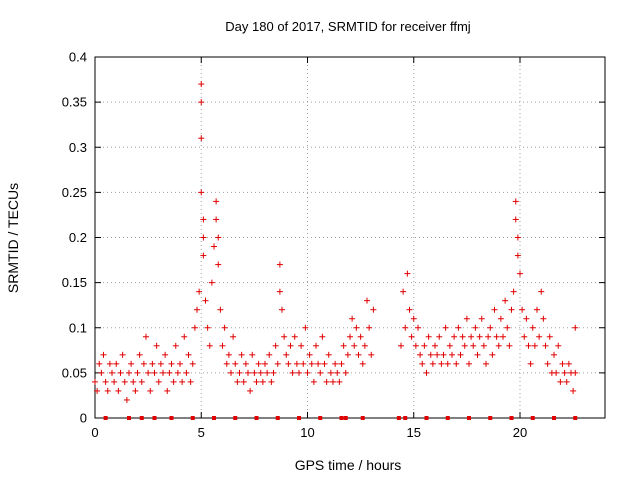  Describe the element at coordinates (94, 432) in the screenshot. I see `x-tick-label: 0` at that location.